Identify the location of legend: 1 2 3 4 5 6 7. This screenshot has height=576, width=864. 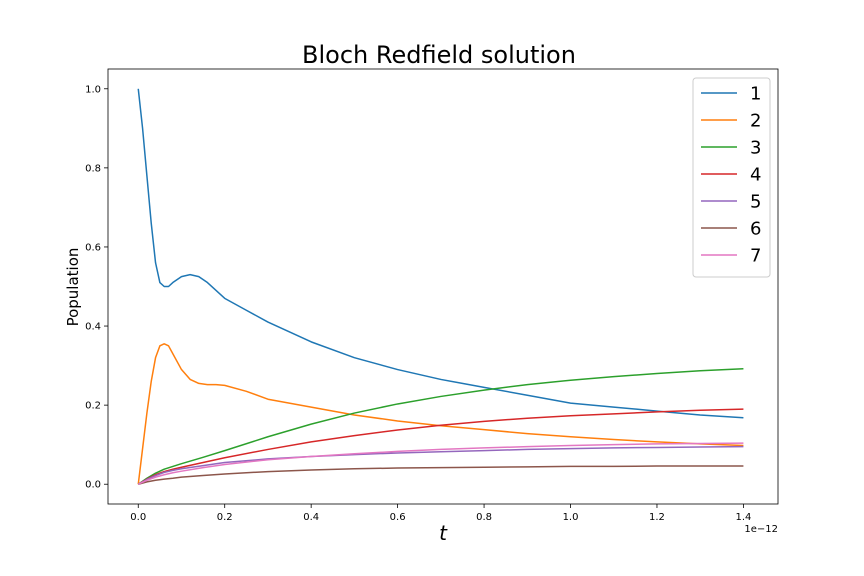
(731, 177).